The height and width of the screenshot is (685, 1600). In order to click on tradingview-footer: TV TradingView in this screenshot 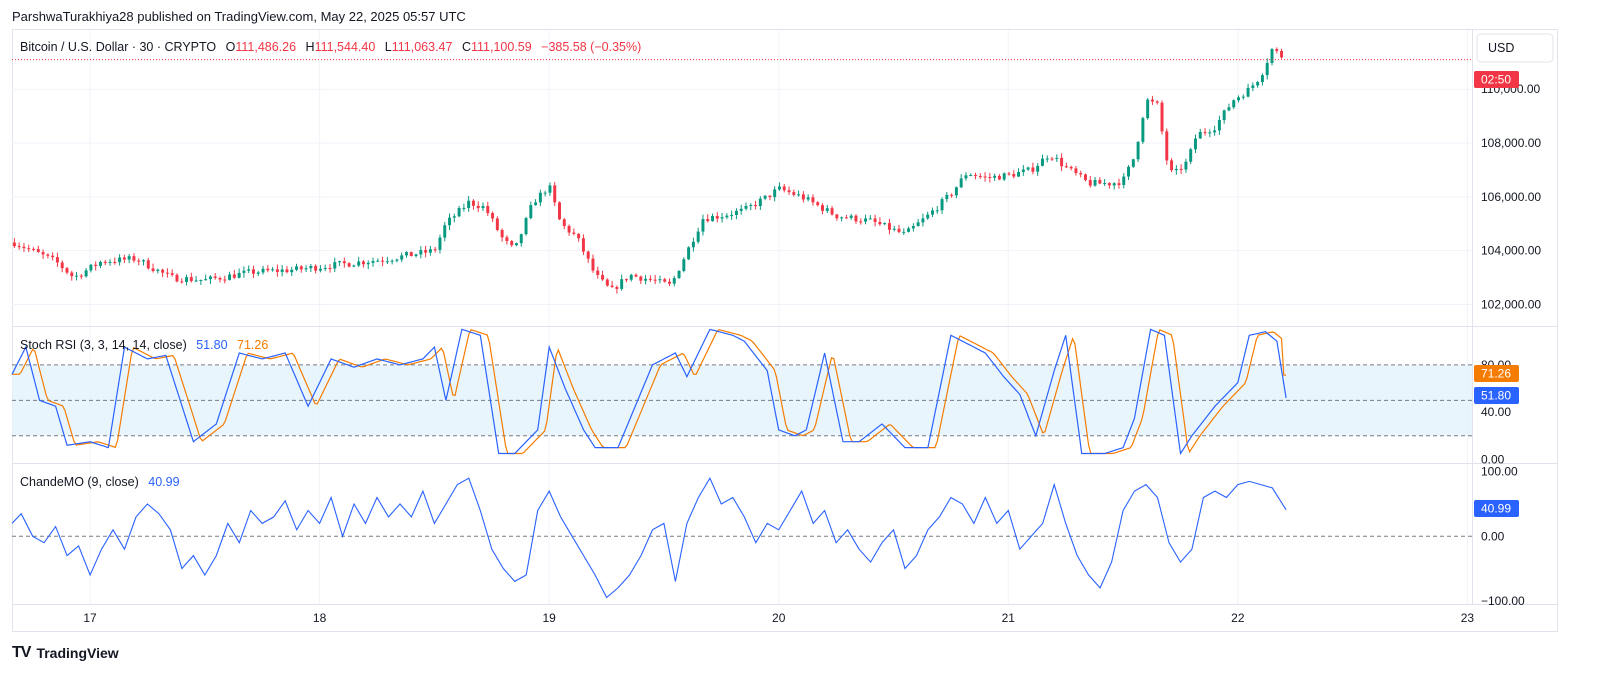, I will do `click(65, 653)`.